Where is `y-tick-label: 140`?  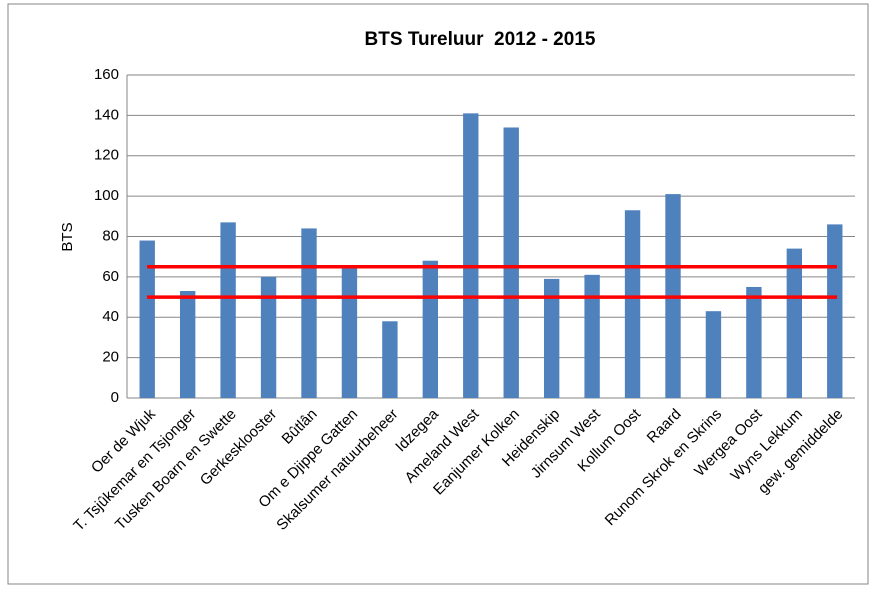
y-tick-label: 140 is located at coordinates (106, 114).